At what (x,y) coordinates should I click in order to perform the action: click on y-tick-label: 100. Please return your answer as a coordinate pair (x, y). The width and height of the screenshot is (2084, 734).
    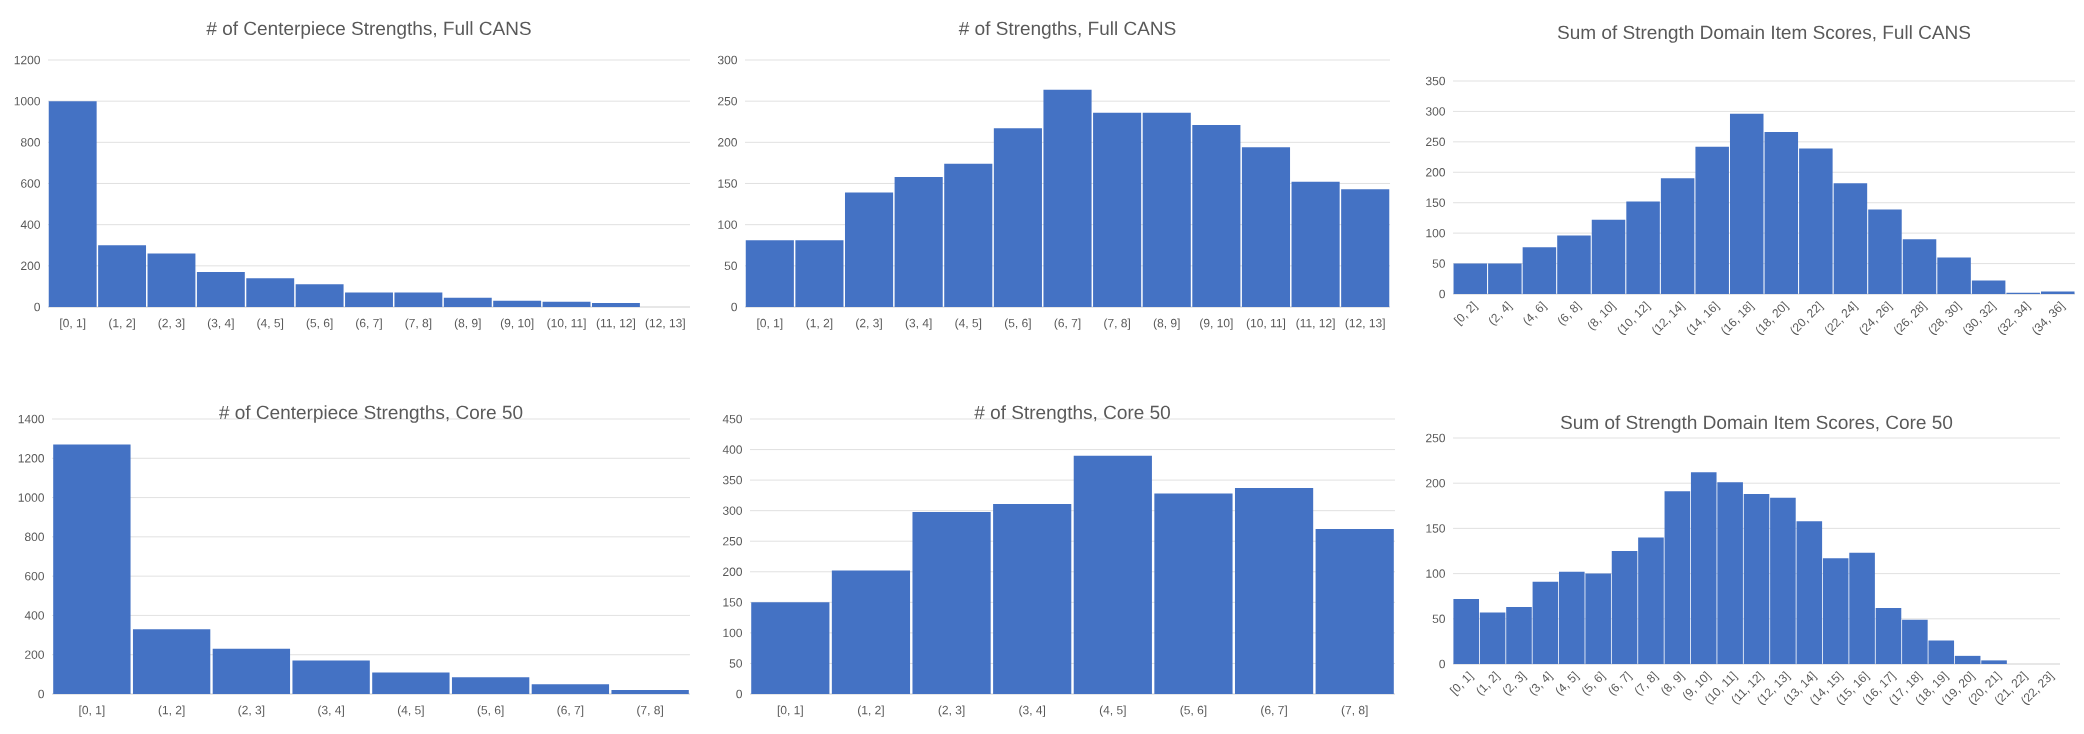
    Looking at the image, I should click on (728, 224).